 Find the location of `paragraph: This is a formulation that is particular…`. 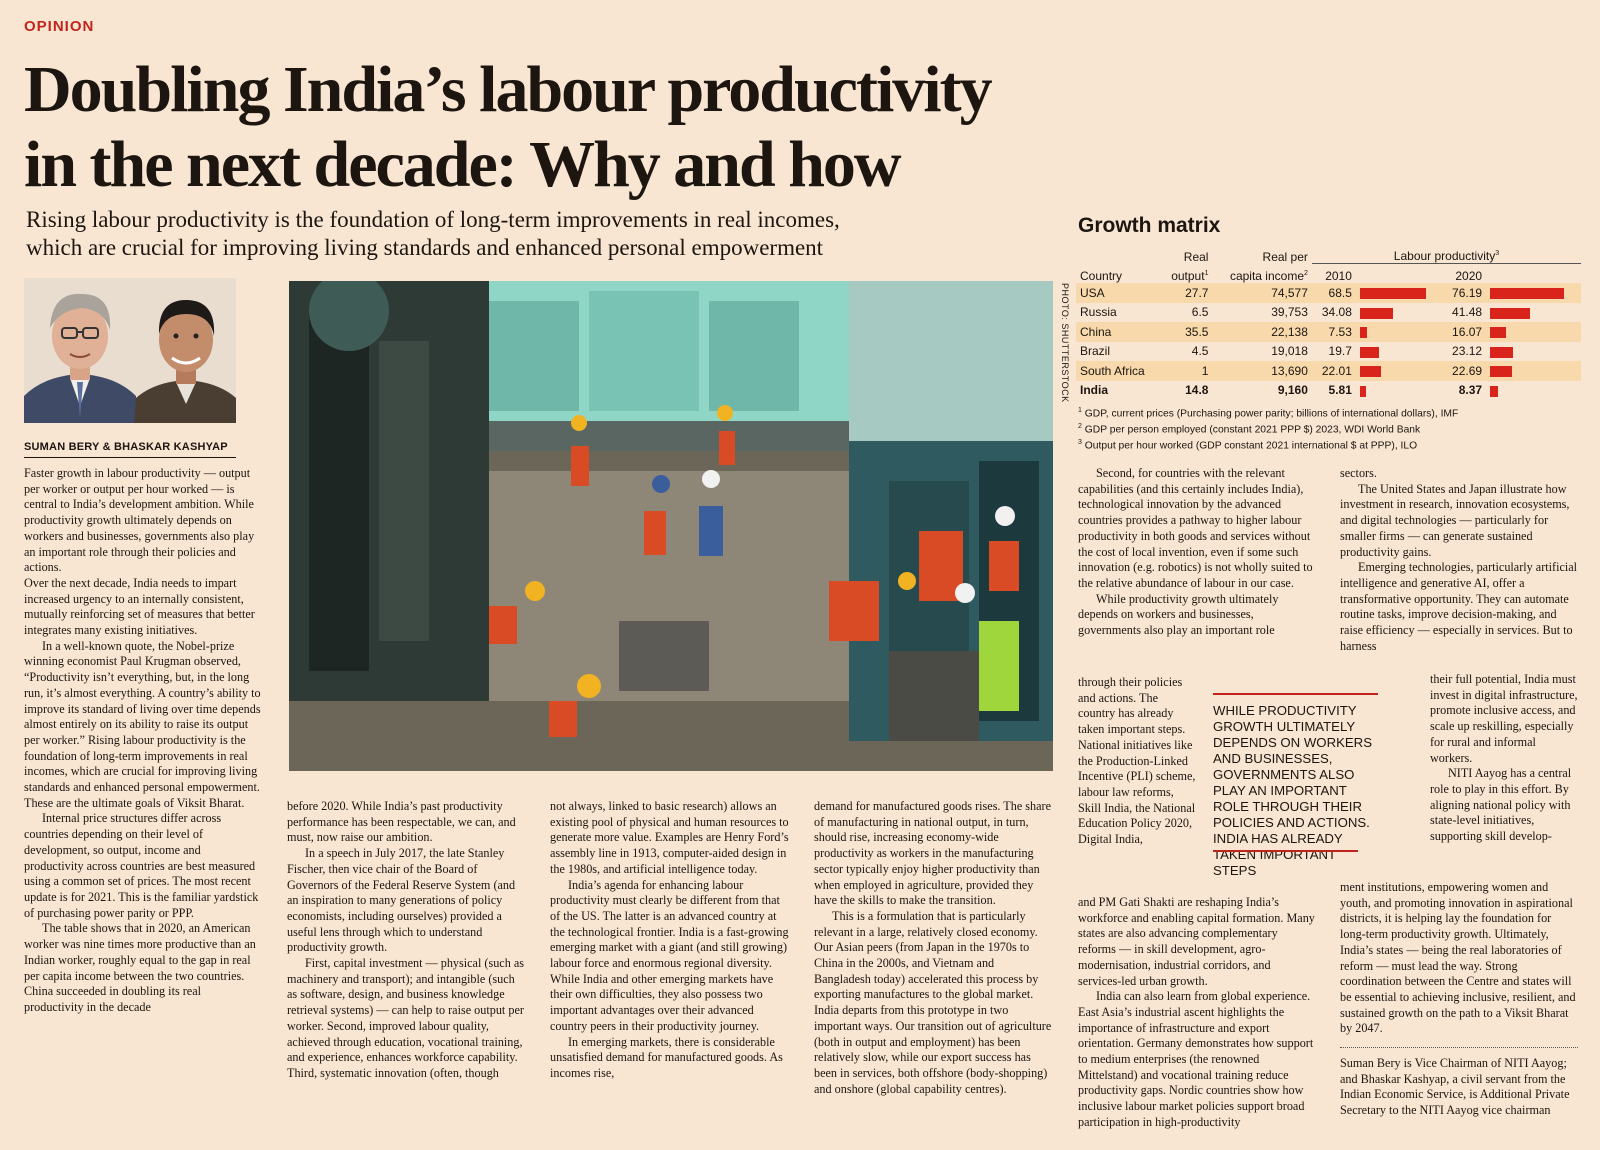

paragraph: This is a formulation that is particular… is located at coordinates (933, 1002).